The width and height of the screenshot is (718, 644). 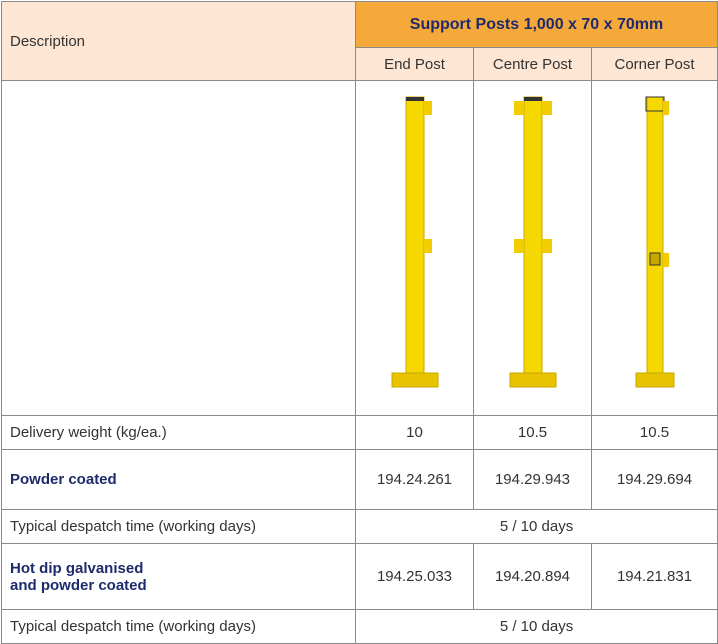 What do you see at coordinates (654, 64) in the screenshot?
I see `column-header: Corner Post` at bounding box center [654, 64].